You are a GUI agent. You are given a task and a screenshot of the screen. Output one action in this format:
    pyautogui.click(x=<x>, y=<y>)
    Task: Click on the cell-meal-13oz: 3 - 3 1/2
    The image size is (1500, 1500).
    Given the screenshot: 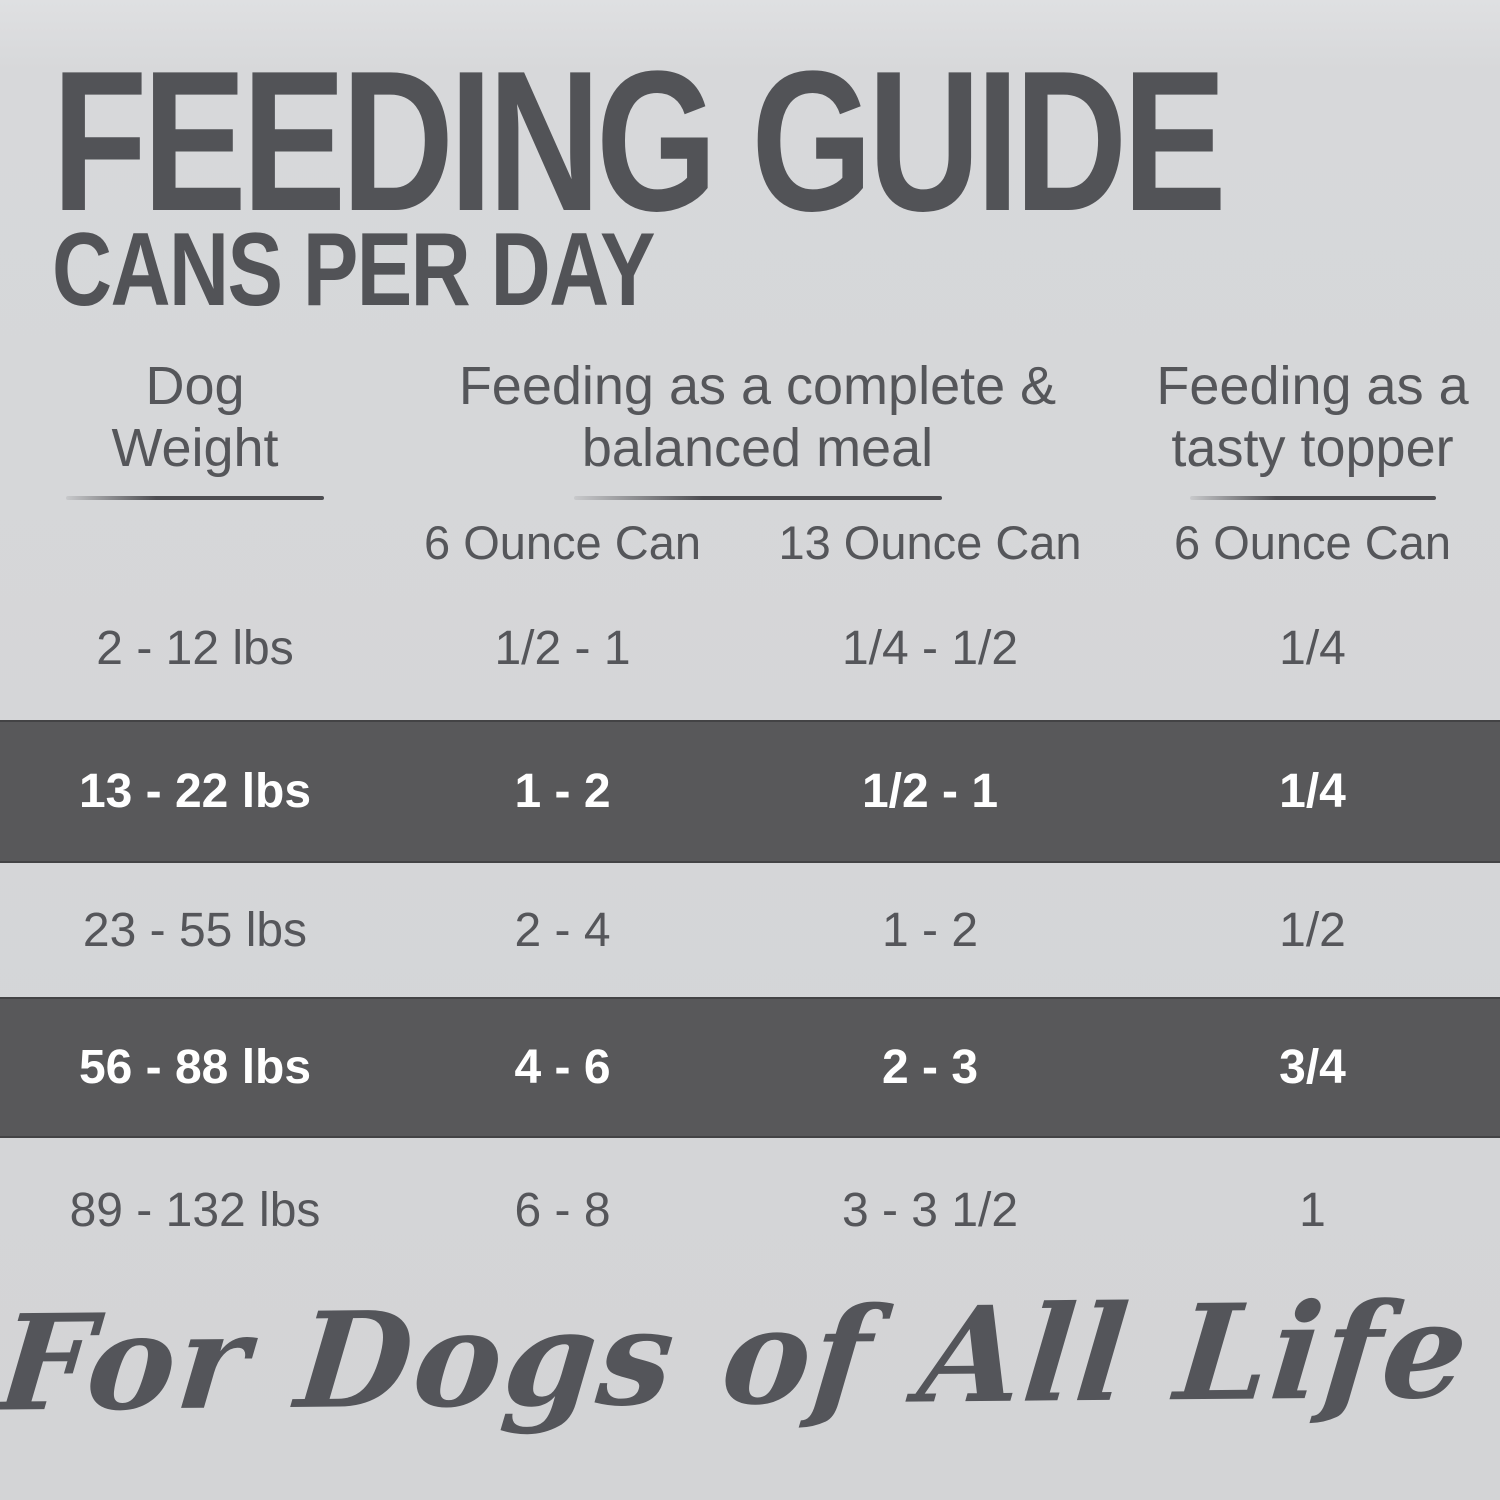 What is the action you would take?
    pyautogui.click(x=930, y=1210)
    